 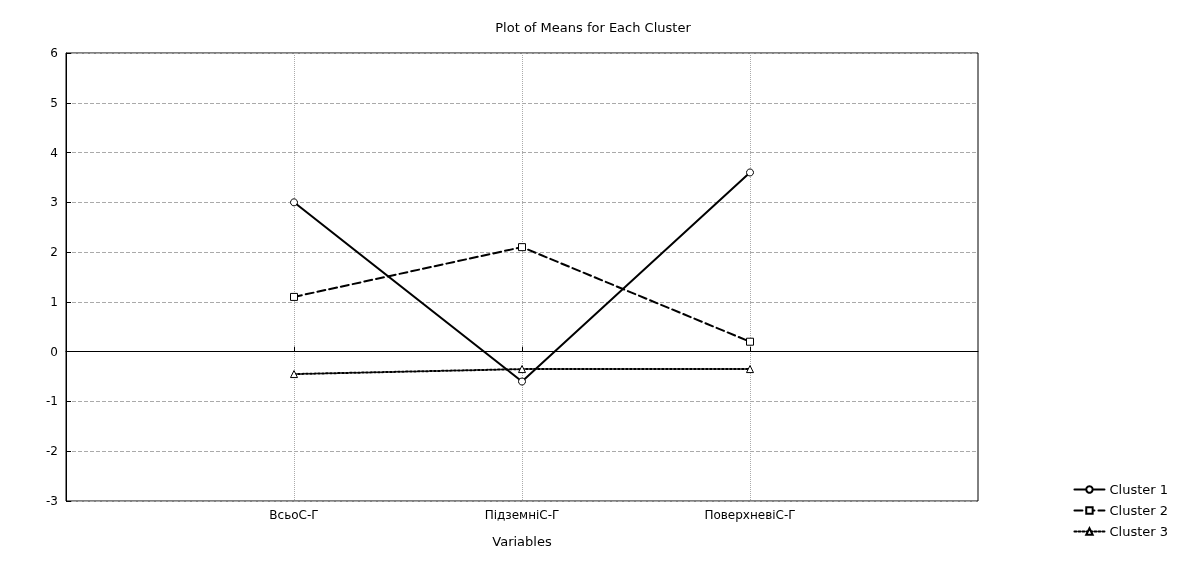 I want to click on legend-label: Cluster 2, so click(x=1138, y=510).